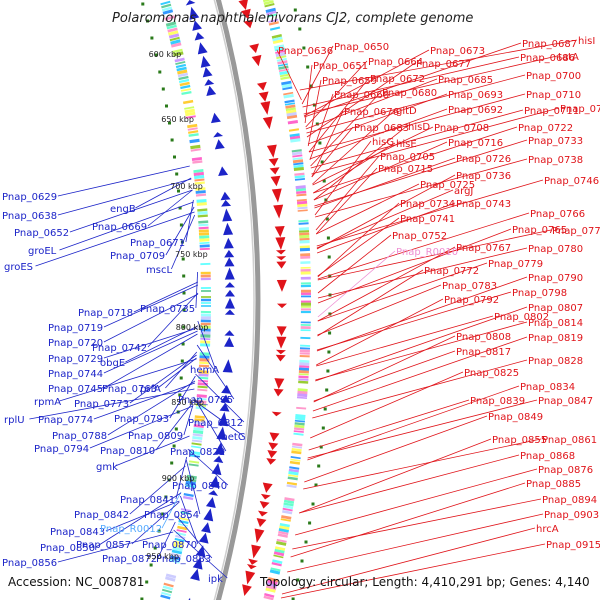 This screenshot has width=600, height=600. What do you see at coordinates (555, 308) in the screenshot?
I see `gene-label-right: Pnap_0807` at bounding box center [555, 308].